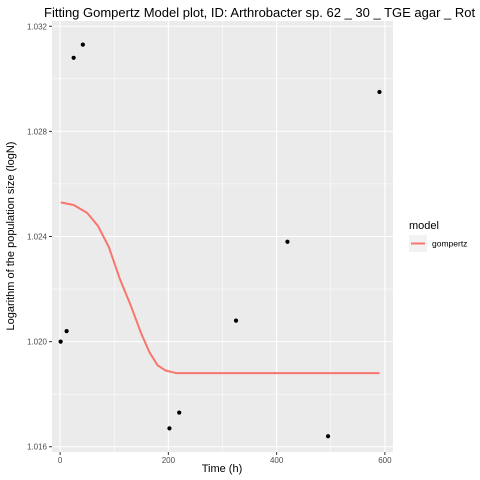 The image size is (480, 480). Describe the element at coordinates (37, 26) in the screenshot. I see `y-tick-label: 1.032` at that location.